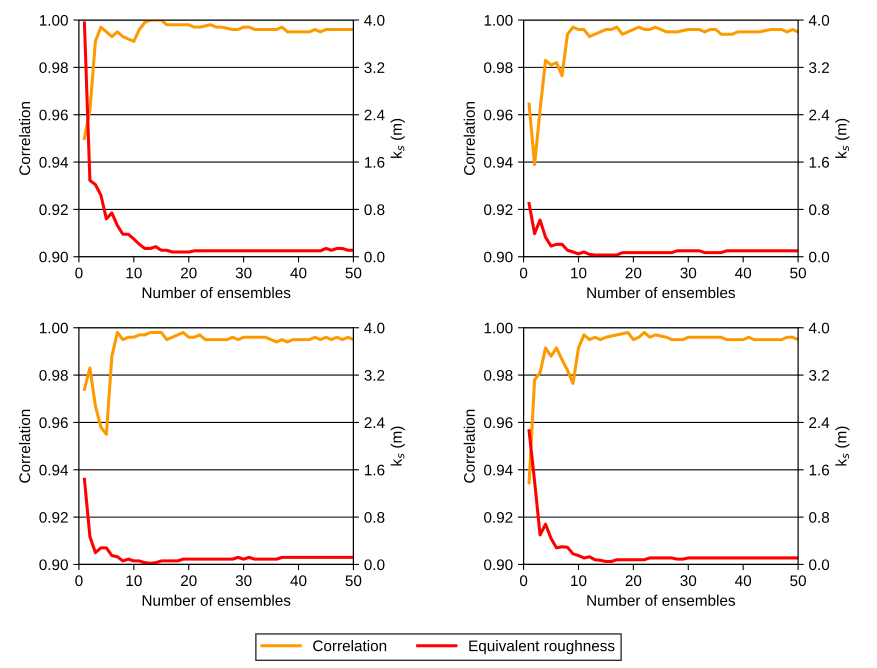 The image size is (877, 668). What do you see at coordinates (541, 647) in the screenshot?
I see `legend-label: Equivalent roughness` at bounding box center [541, 647].